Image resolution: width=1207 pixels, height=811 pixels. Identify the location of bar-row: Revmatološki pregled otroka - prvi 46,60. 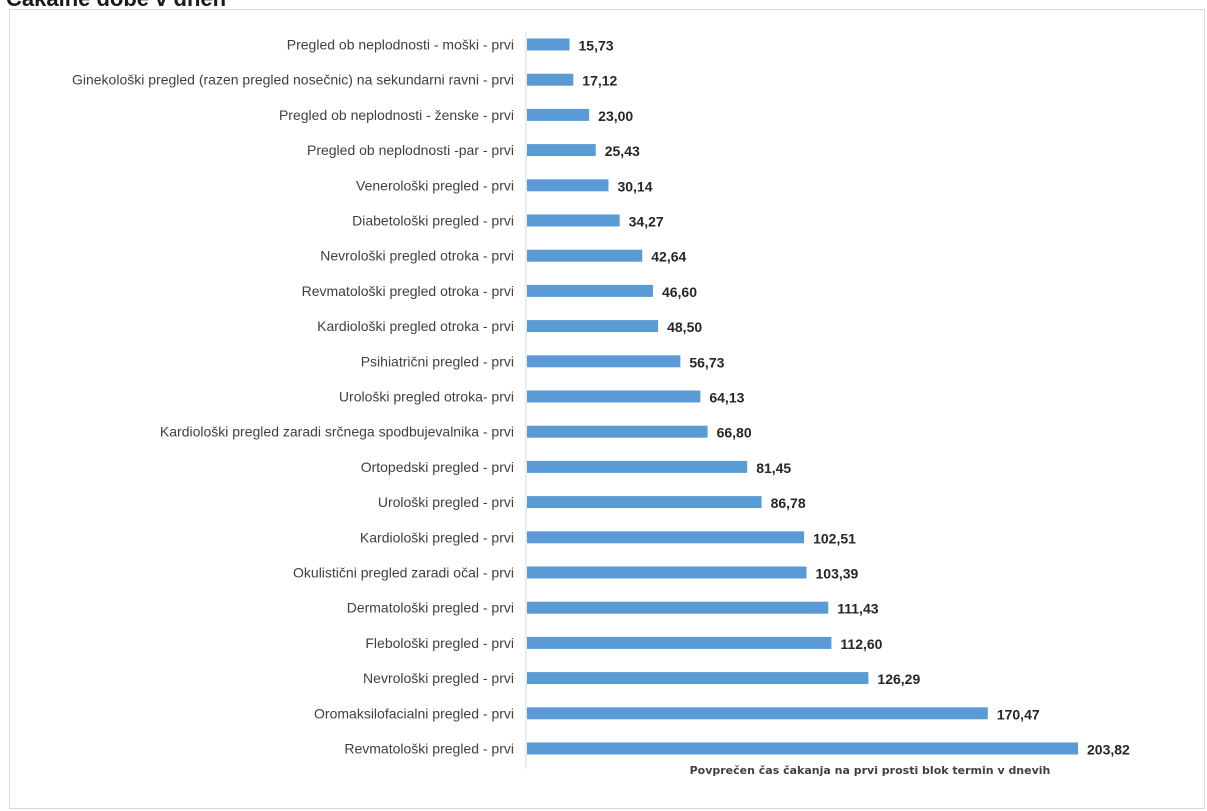
(500, 291).